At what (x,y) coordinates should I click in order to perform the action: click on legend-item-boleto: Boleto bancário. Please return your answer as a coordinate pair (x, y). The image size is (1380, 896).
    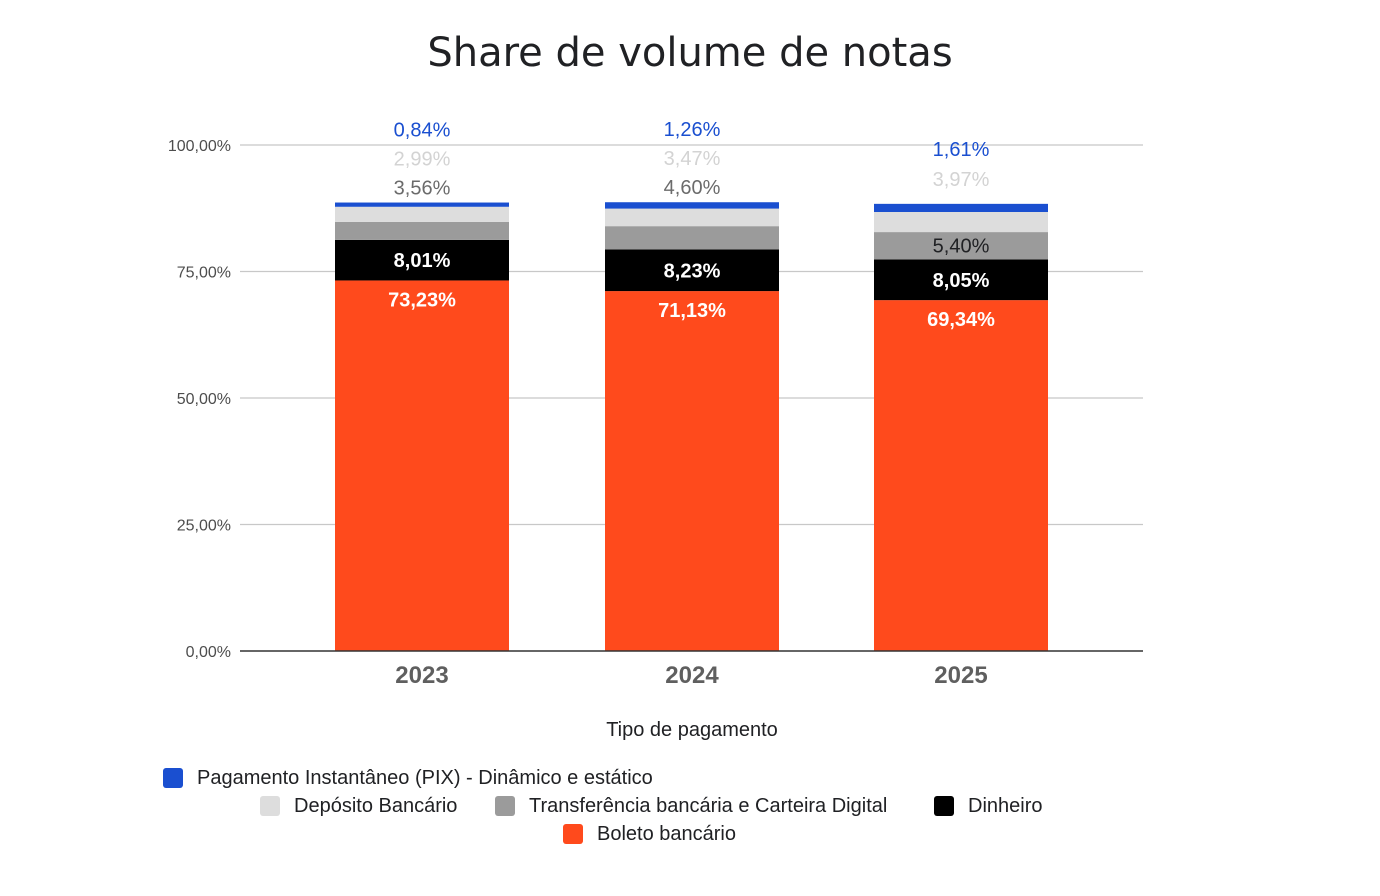
    Looking at the image, I should click on (649, 834).